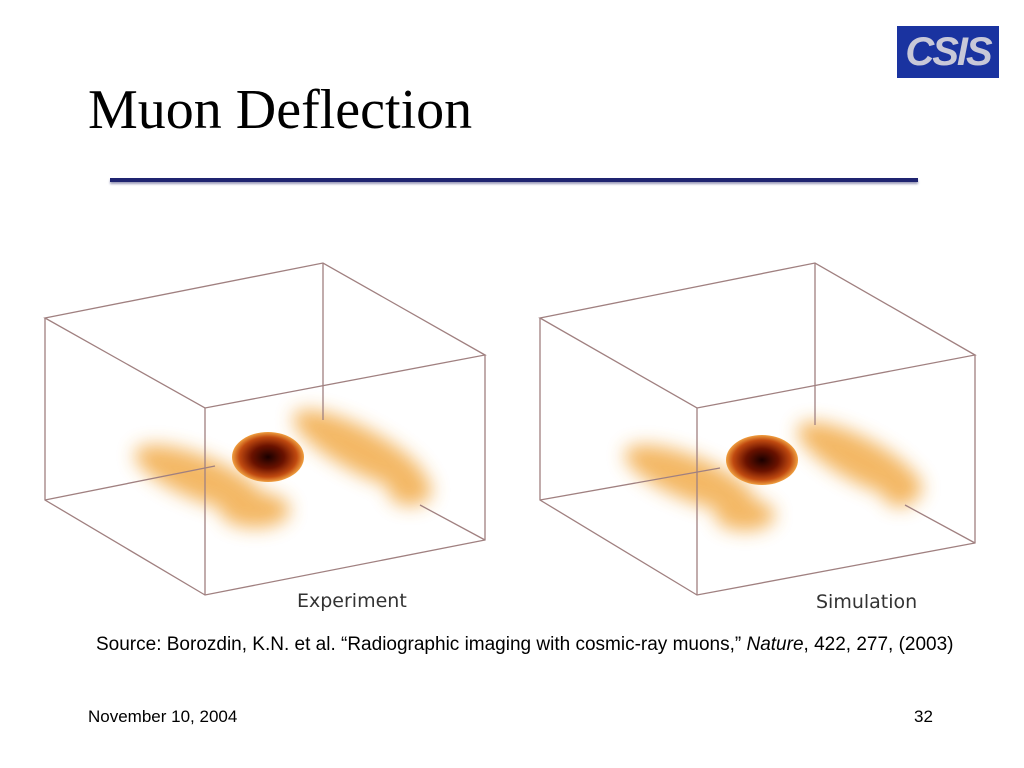  I want to click on logo: CSIS, so click(948, 52).